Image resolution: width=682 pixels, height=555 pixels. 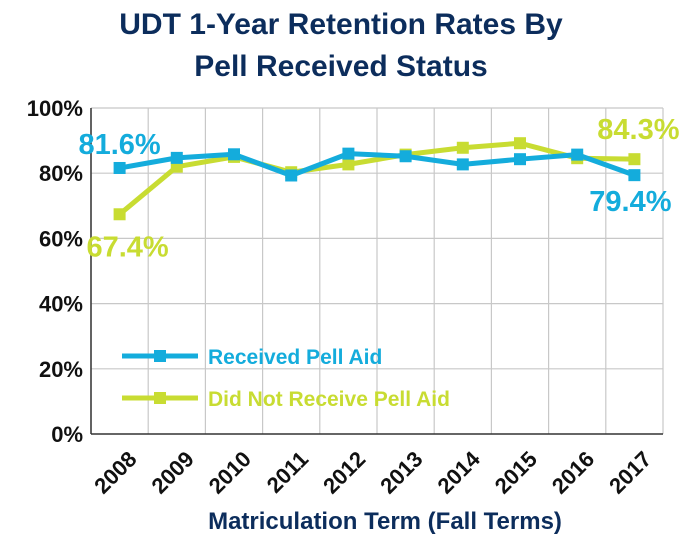 I want to click on data-label: 84.3%, so click(x=638, y=130).